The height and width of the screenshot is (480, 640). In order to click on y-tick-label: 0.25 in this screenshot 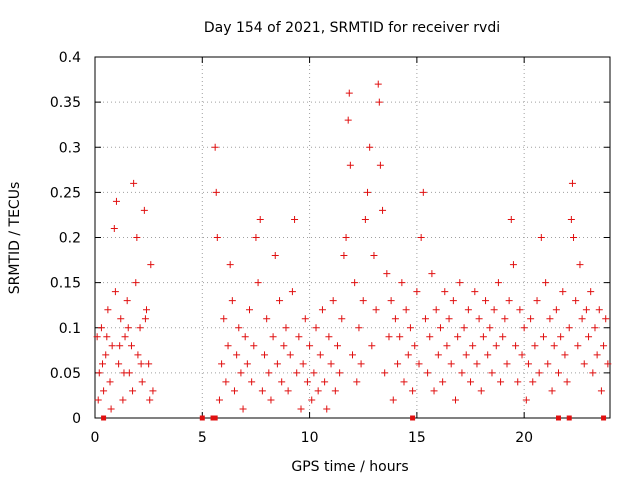, I will do `click(65, 193)`.